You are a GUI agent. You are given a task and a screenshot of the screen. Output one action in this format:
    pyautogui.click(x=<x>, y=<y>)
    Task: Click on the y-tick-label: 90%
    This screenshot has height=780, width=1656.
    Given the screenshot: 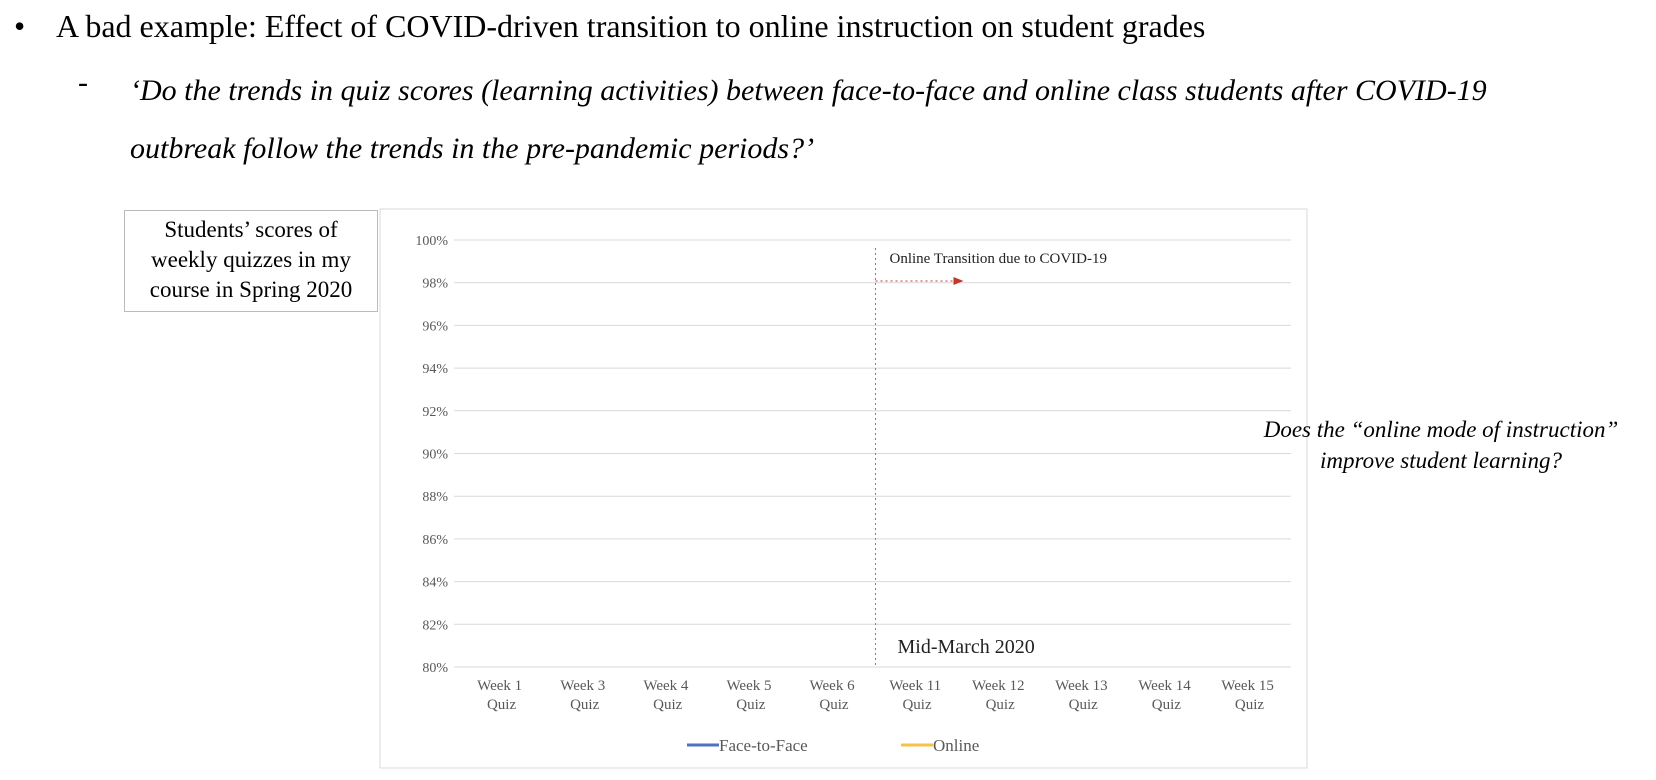 What is the action you would take?
    pyautogui.click(x=435, y=455)
    